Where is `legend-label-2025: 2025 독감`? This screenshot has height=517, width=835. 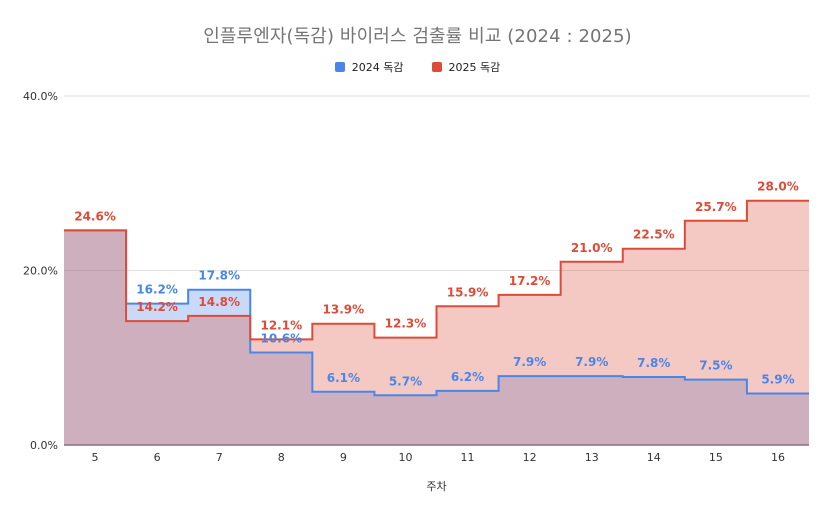 legend-label-2025: 2025 독감 is located at coordinates (474, 67).